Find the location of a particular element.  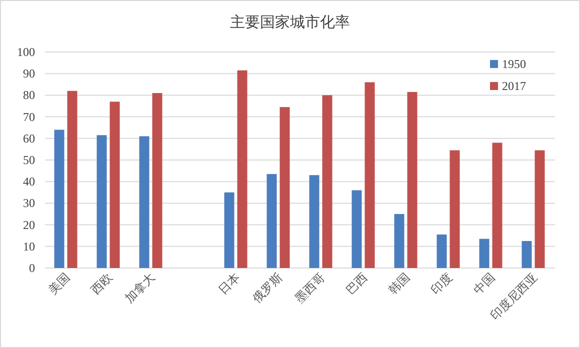

y-tick-label: 0 is located at coordinates (32, 268).